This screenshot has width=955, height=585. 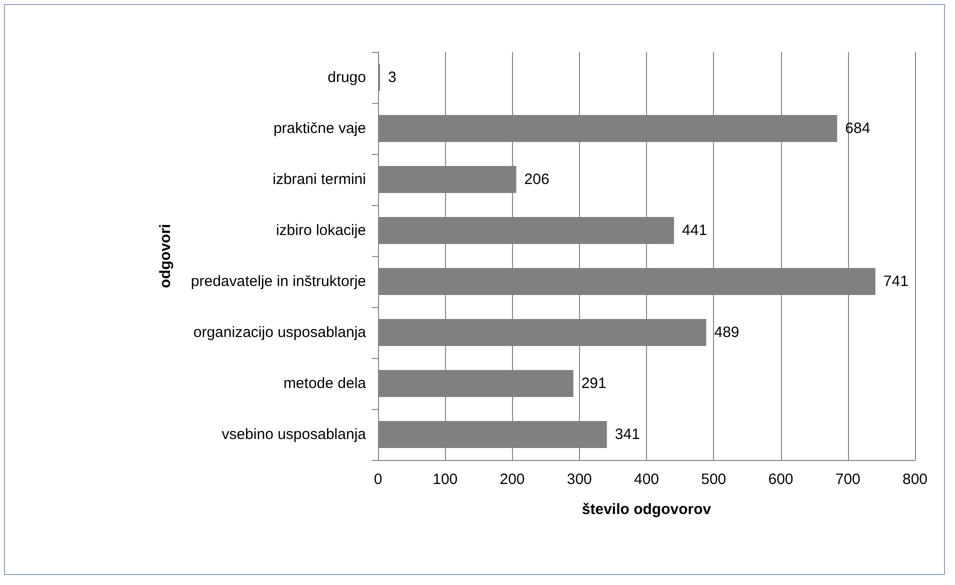 What do you see at coordinates (627, 434) in the screenshot?
I see `data-label: 341` at bounding box center [627, 434].